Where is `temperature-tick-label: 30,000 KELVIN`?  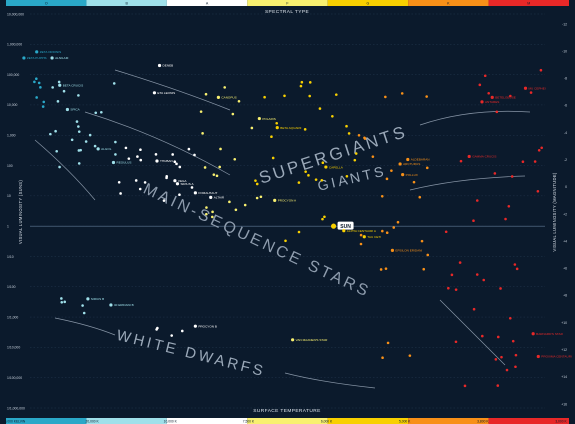
temperature-tick-label: 30,000 KELVIN is located at coordinates (14, 422).